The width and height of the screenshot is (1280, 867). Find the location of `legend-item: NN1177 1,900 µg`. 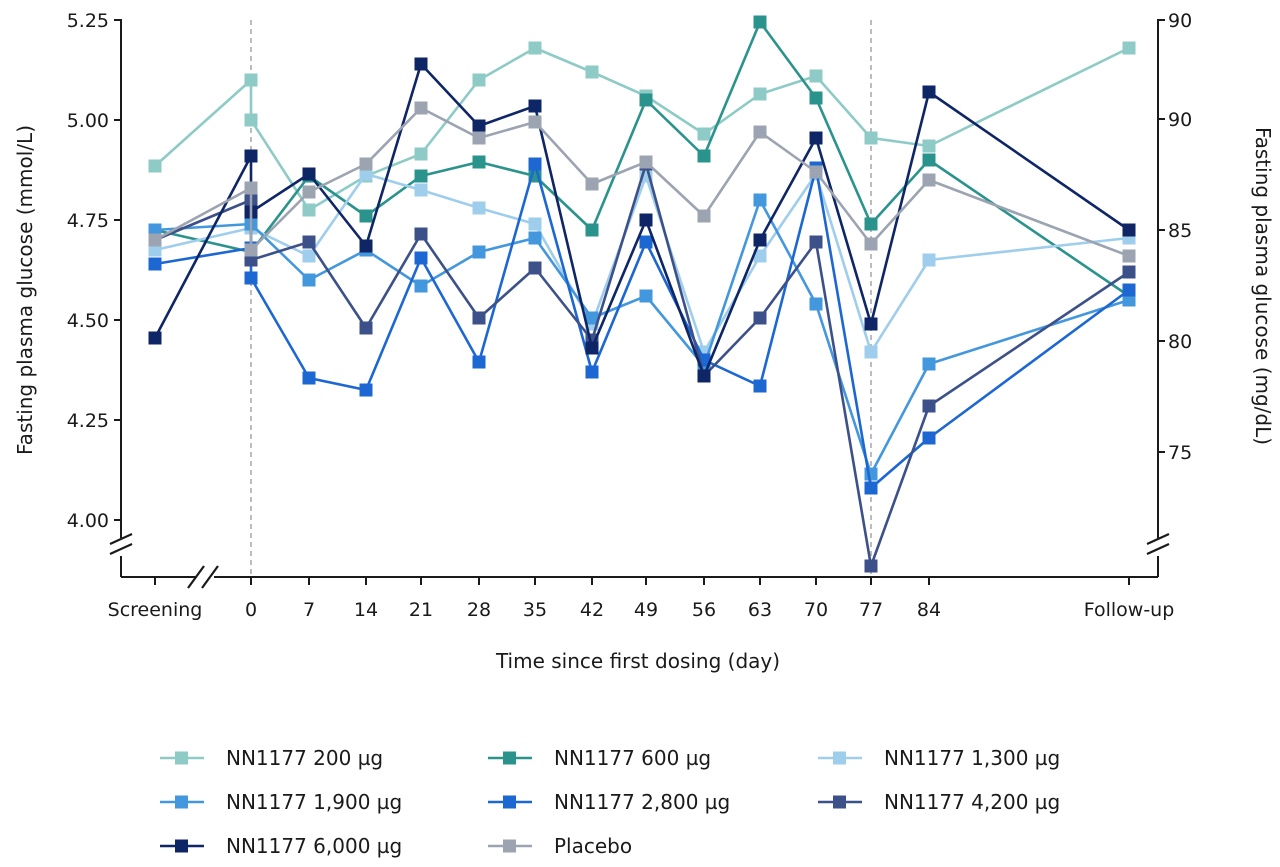

legend-item: NN1177 1,900 µg is located at coordinates (281, 802).